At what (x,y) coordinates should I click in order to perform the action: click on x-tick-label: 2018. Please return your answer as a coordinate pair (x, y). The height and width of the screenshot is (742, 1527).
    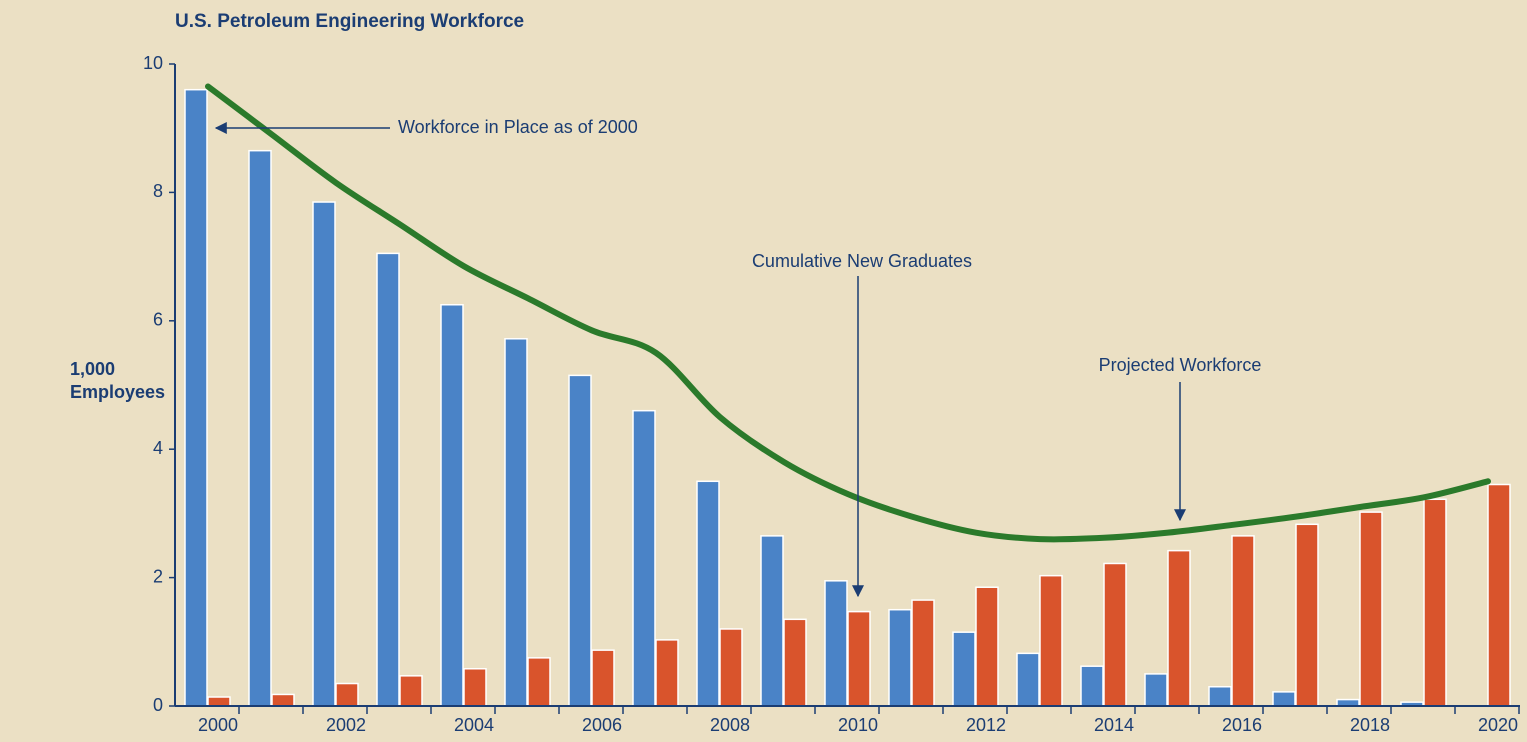
    Looking at the image, I should click on (1370, 725).